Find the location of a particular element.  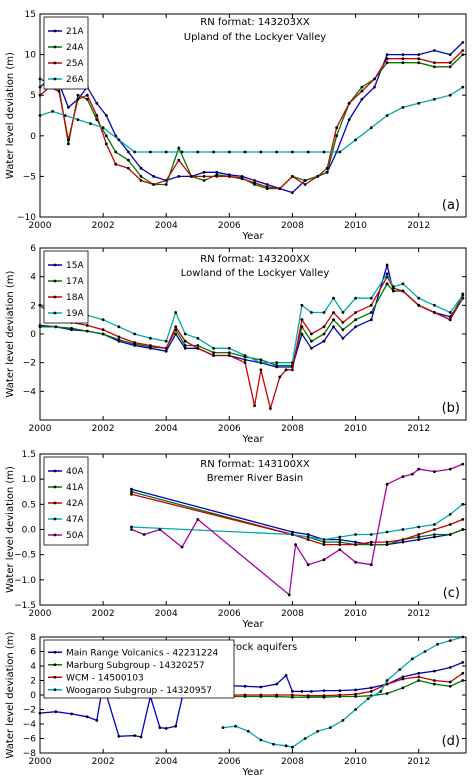

panel-title: RN format: 143200XX is located at coordinates (255, 259).